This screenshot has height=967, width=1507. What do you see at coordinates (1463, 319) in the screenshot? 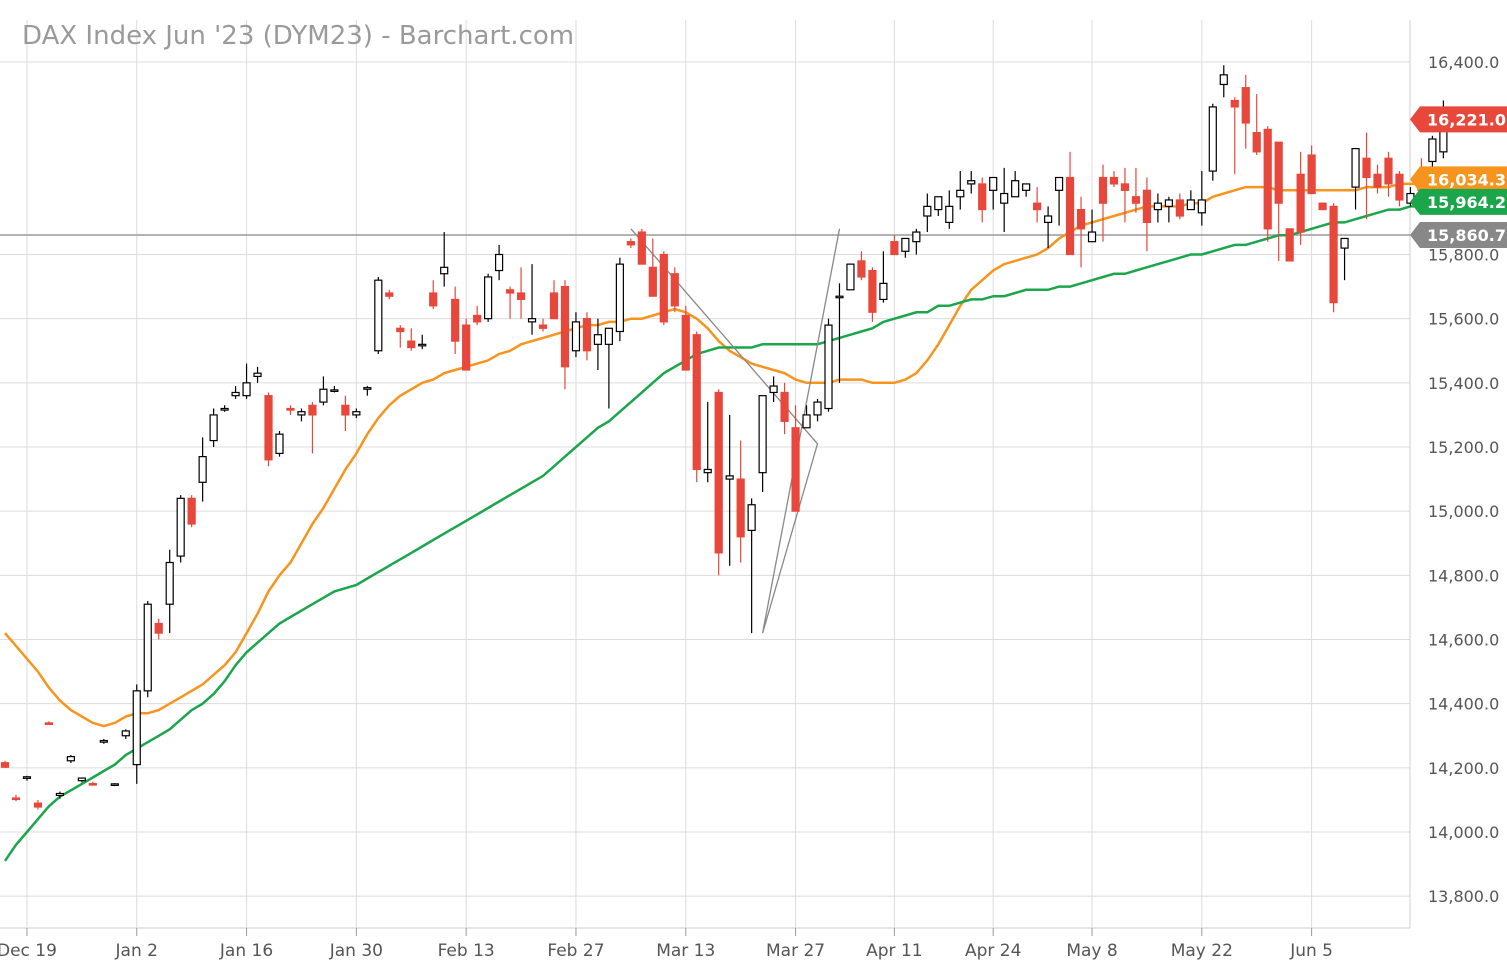
I see `y-tick-label: 15,600.0` at bounding box center [1463, 319].